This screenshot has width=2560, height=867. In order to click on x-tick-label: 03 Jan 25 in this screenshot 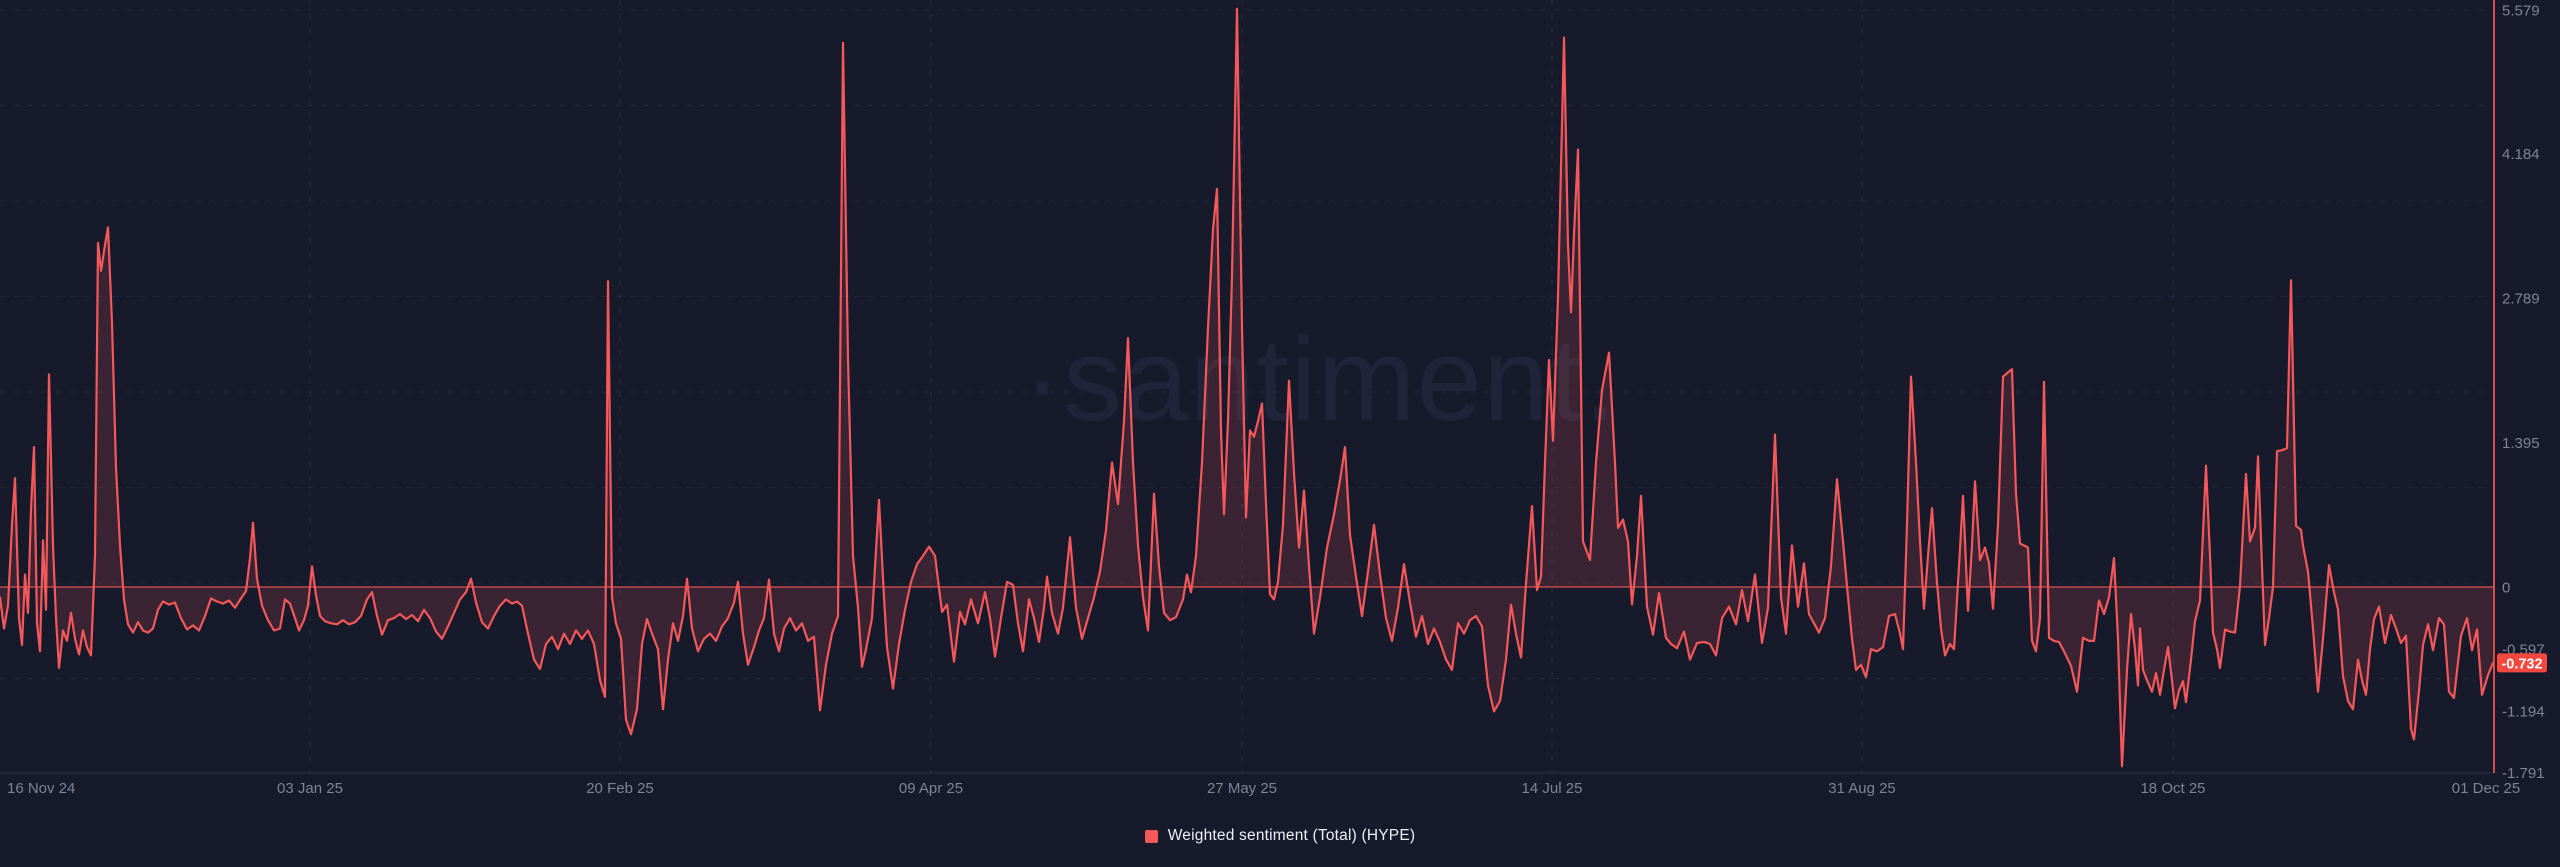, I will do `click(310, 788)`.